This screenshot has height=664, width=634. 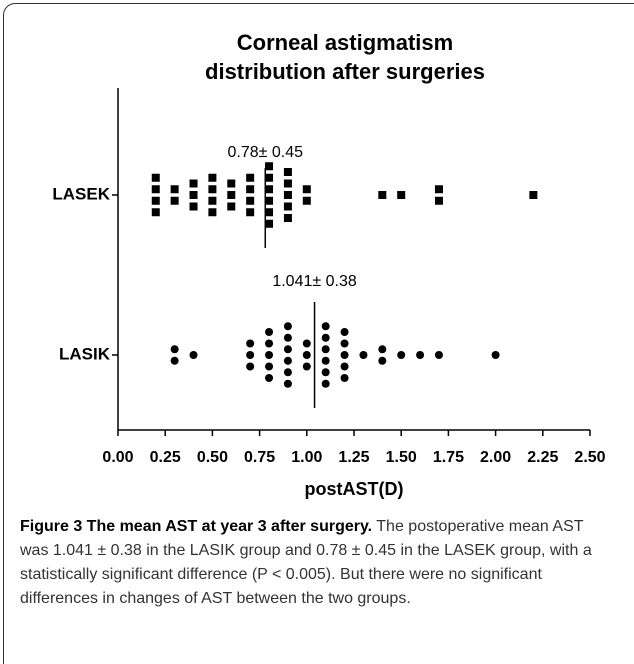 I want to click on x-tick-label: 0.50, so click(x=212, y=457).